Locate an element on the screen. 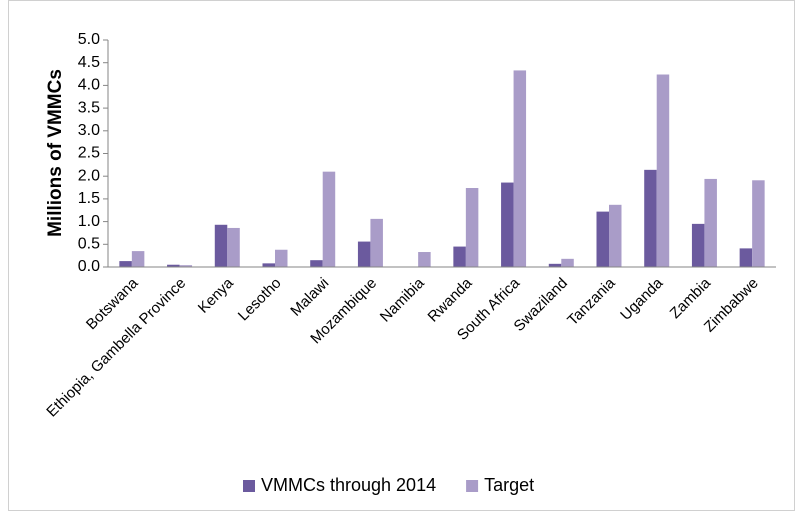 The image size is (795, 511). y-axis-title: Millions of VMMCs is located at coordinates (55, 153).